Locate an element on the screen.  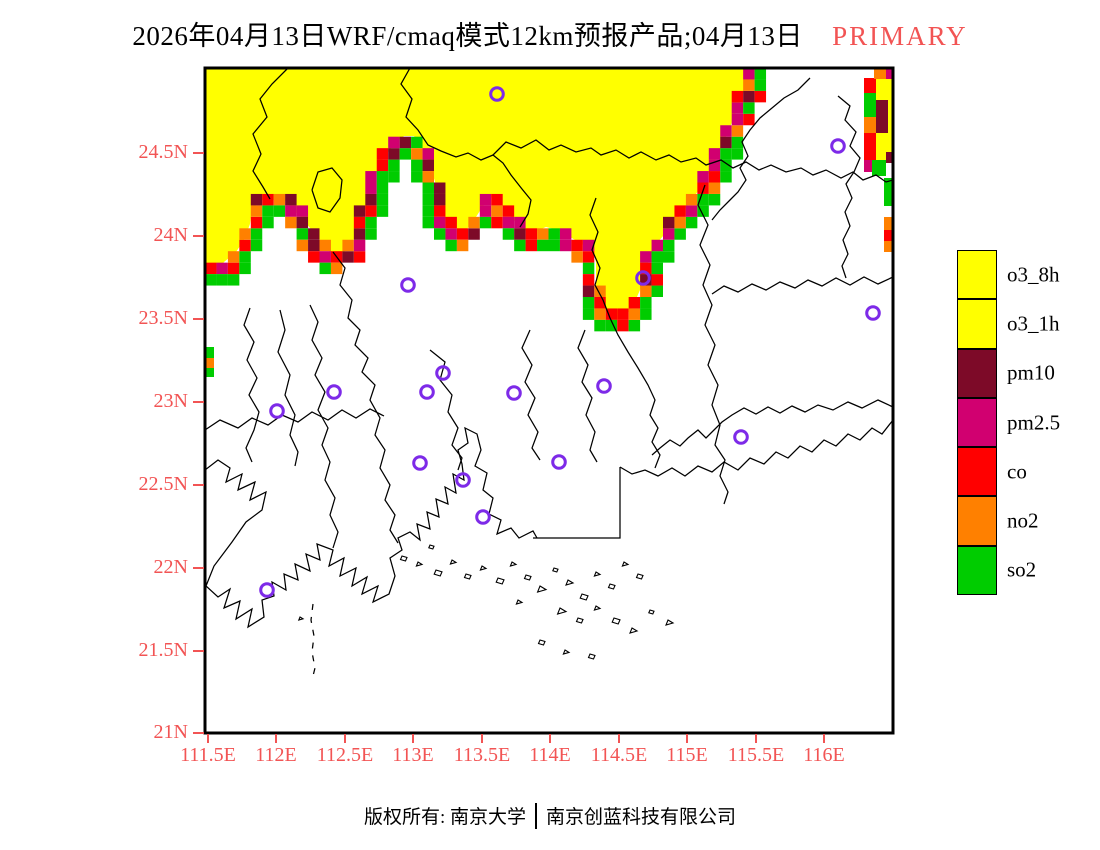
coastline is located at coordinates (371, 527).